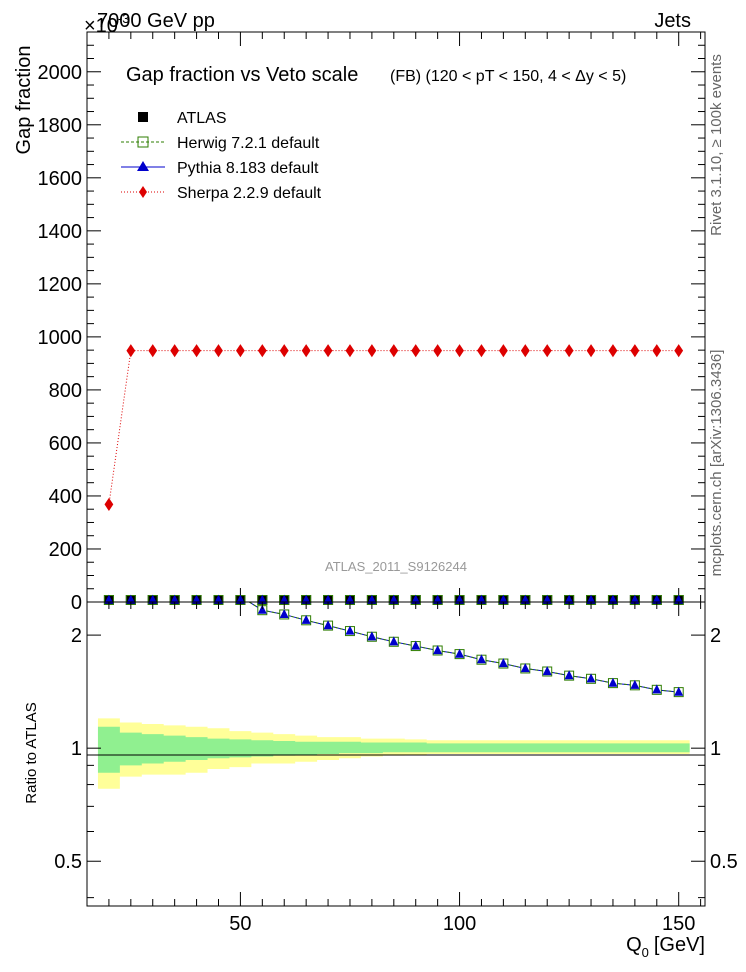  I want to click on x-axis-label: Q0 [GeV], so click(665, 947).